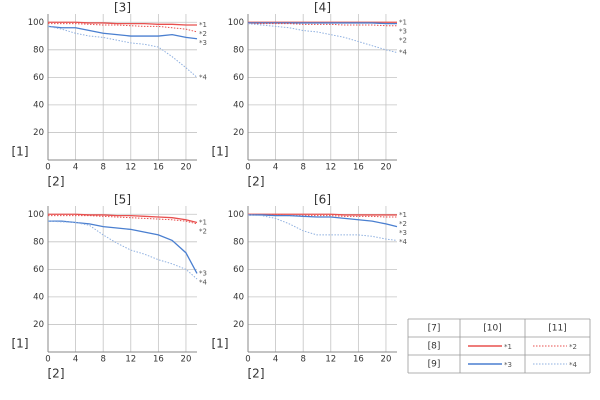  Describe the element at coordinates (573, 347) in the screenshot. I see `legend-label: *2` at that location.